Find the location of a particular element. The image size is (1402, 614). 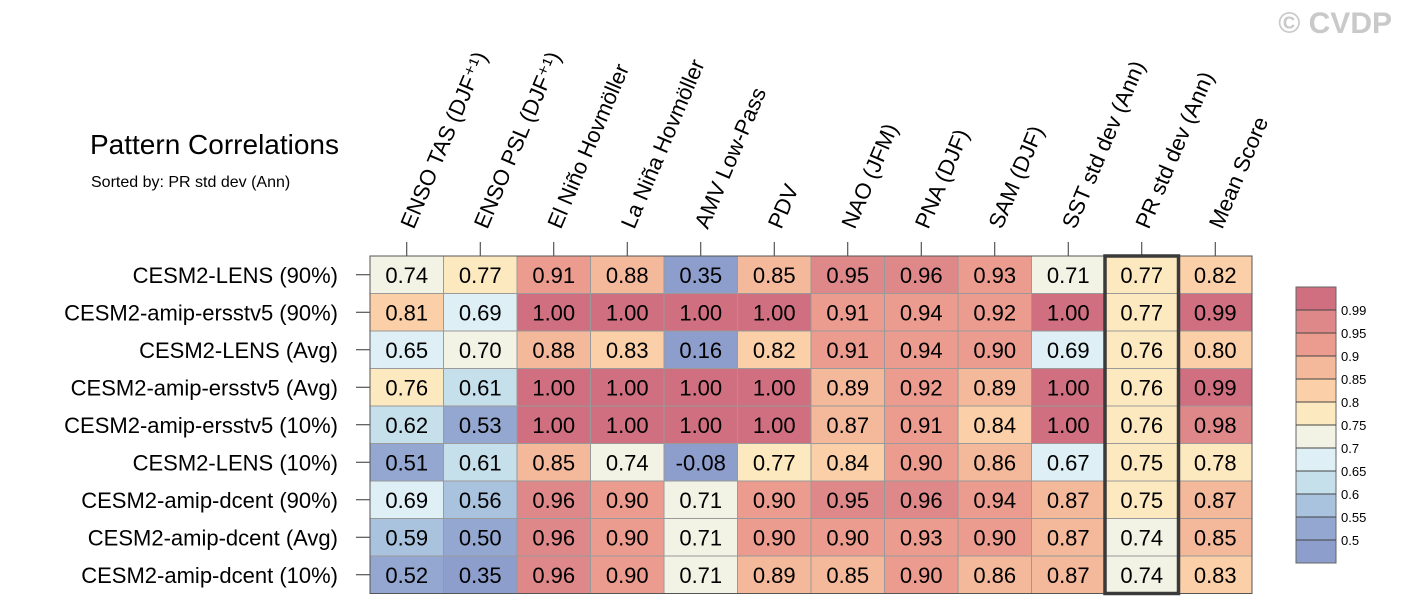

cell-value: 0.69 is located at coordinates (480, 312).